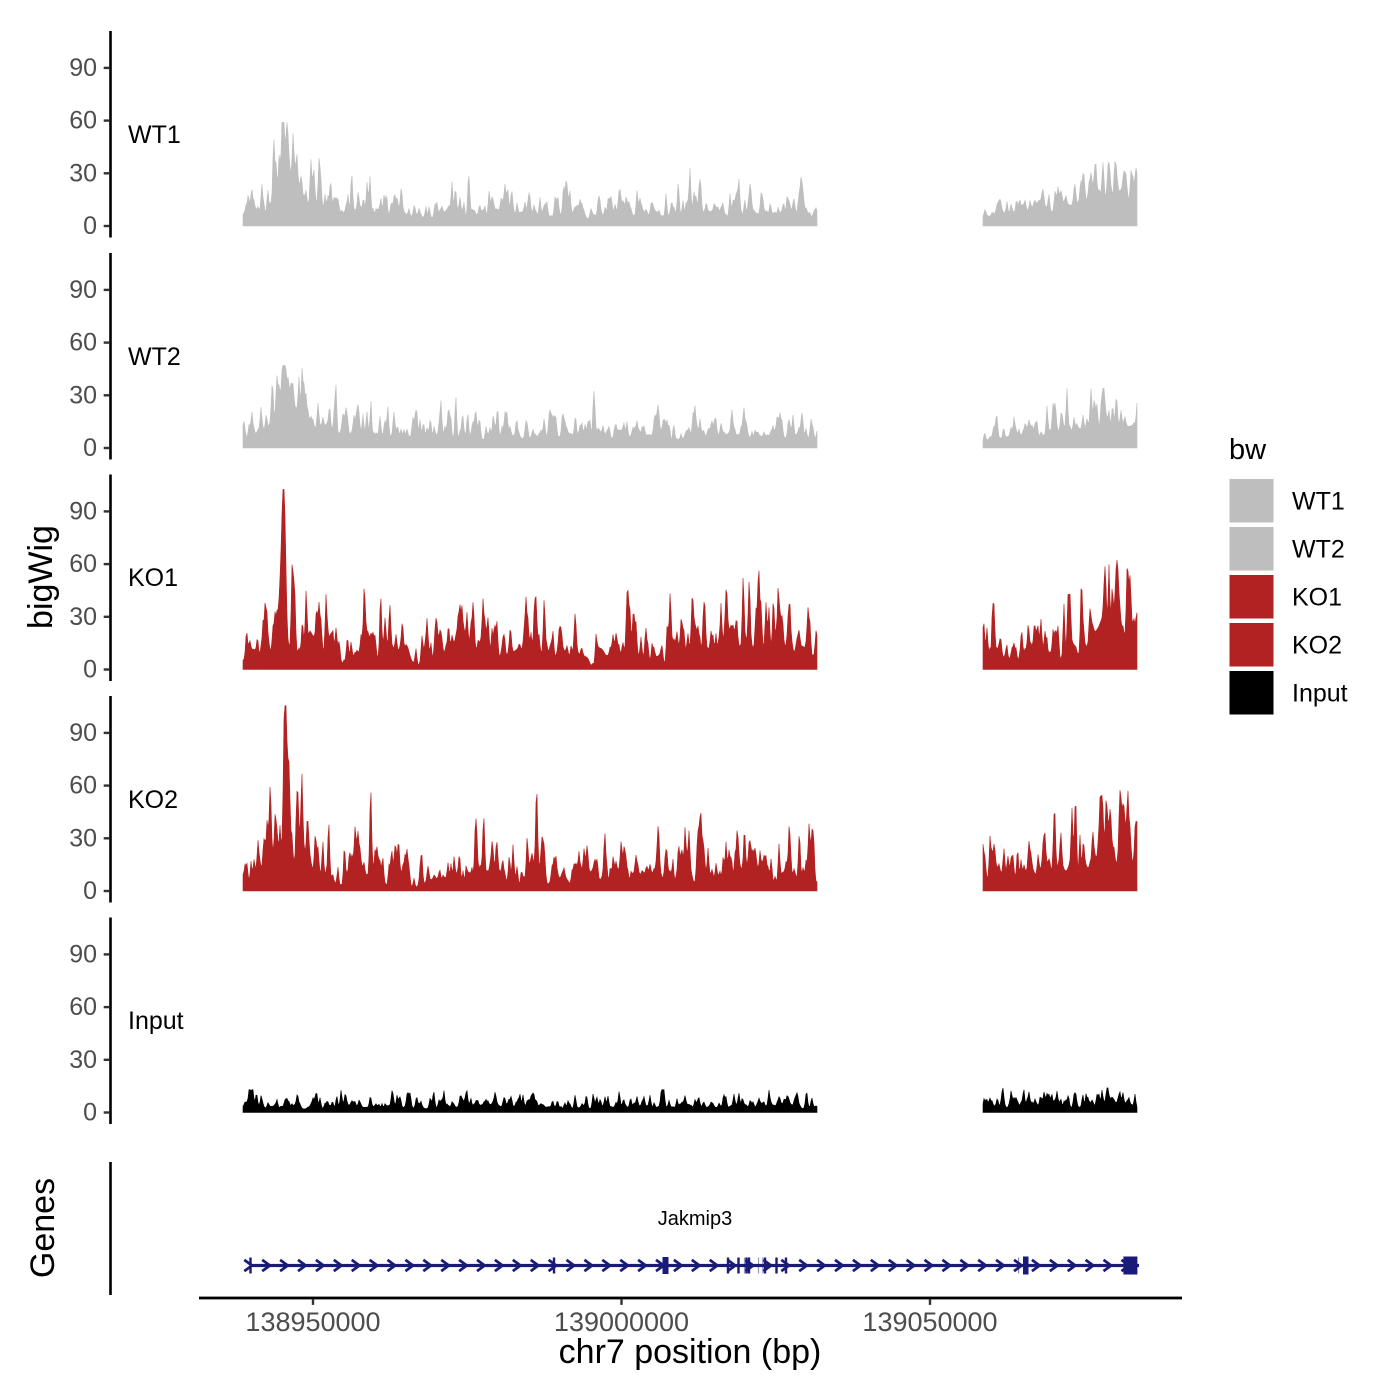  I want to click on svg-text: 139000000, so click(621, 1322).